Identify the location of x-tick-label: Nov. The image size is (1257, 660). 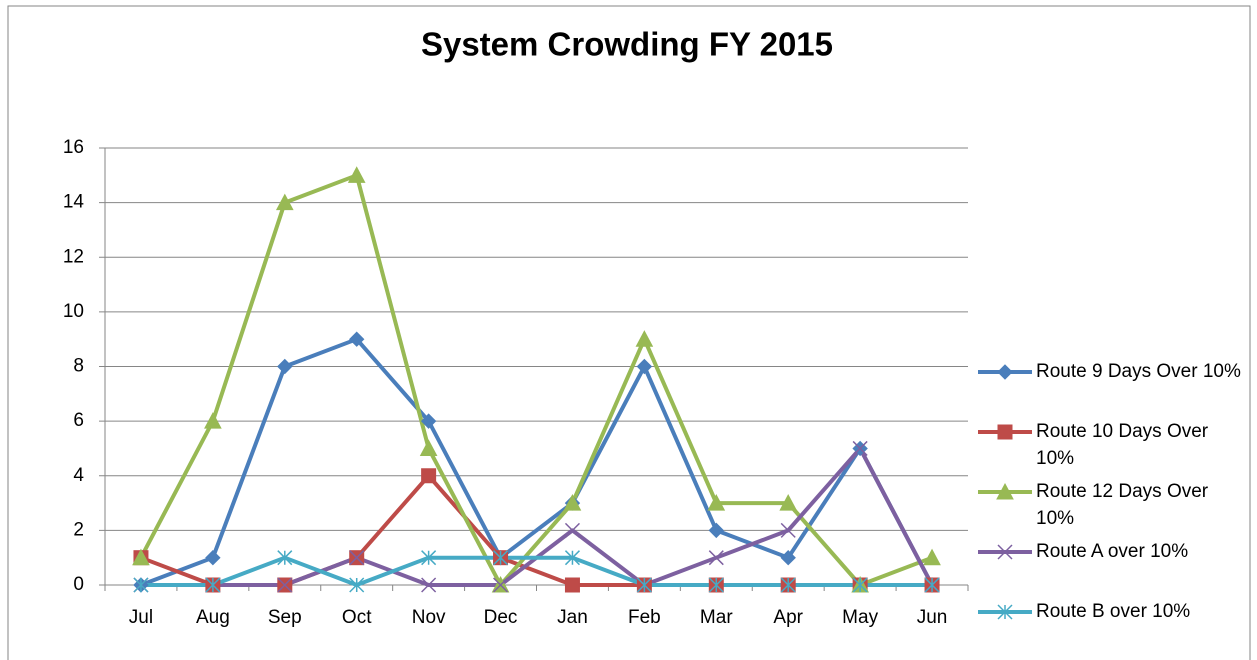
(429, 617).